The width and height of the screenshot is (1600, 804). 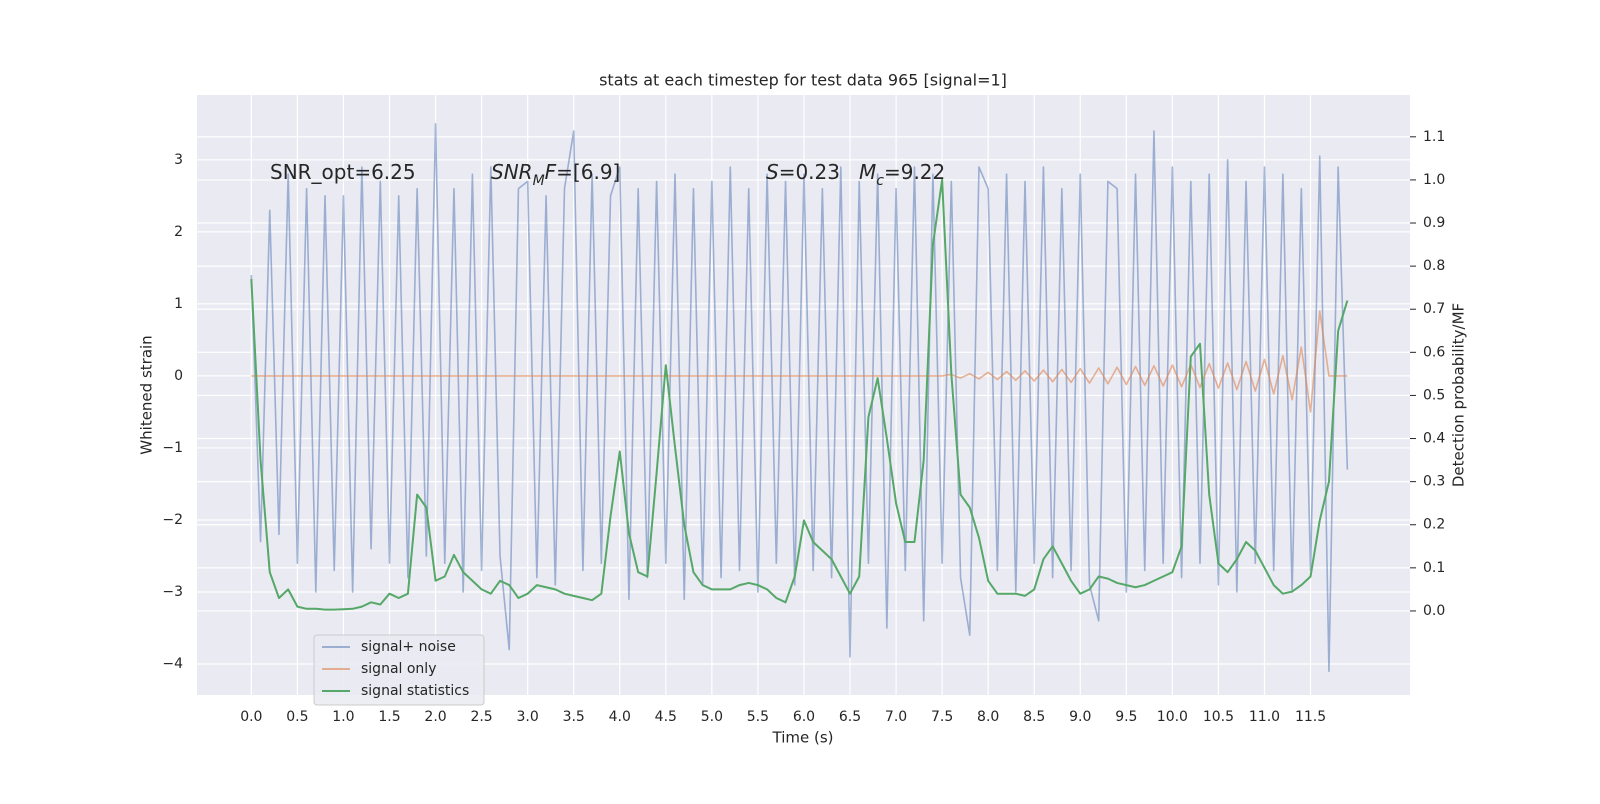 I want to click on legend-box, so click(x=399, y=670).